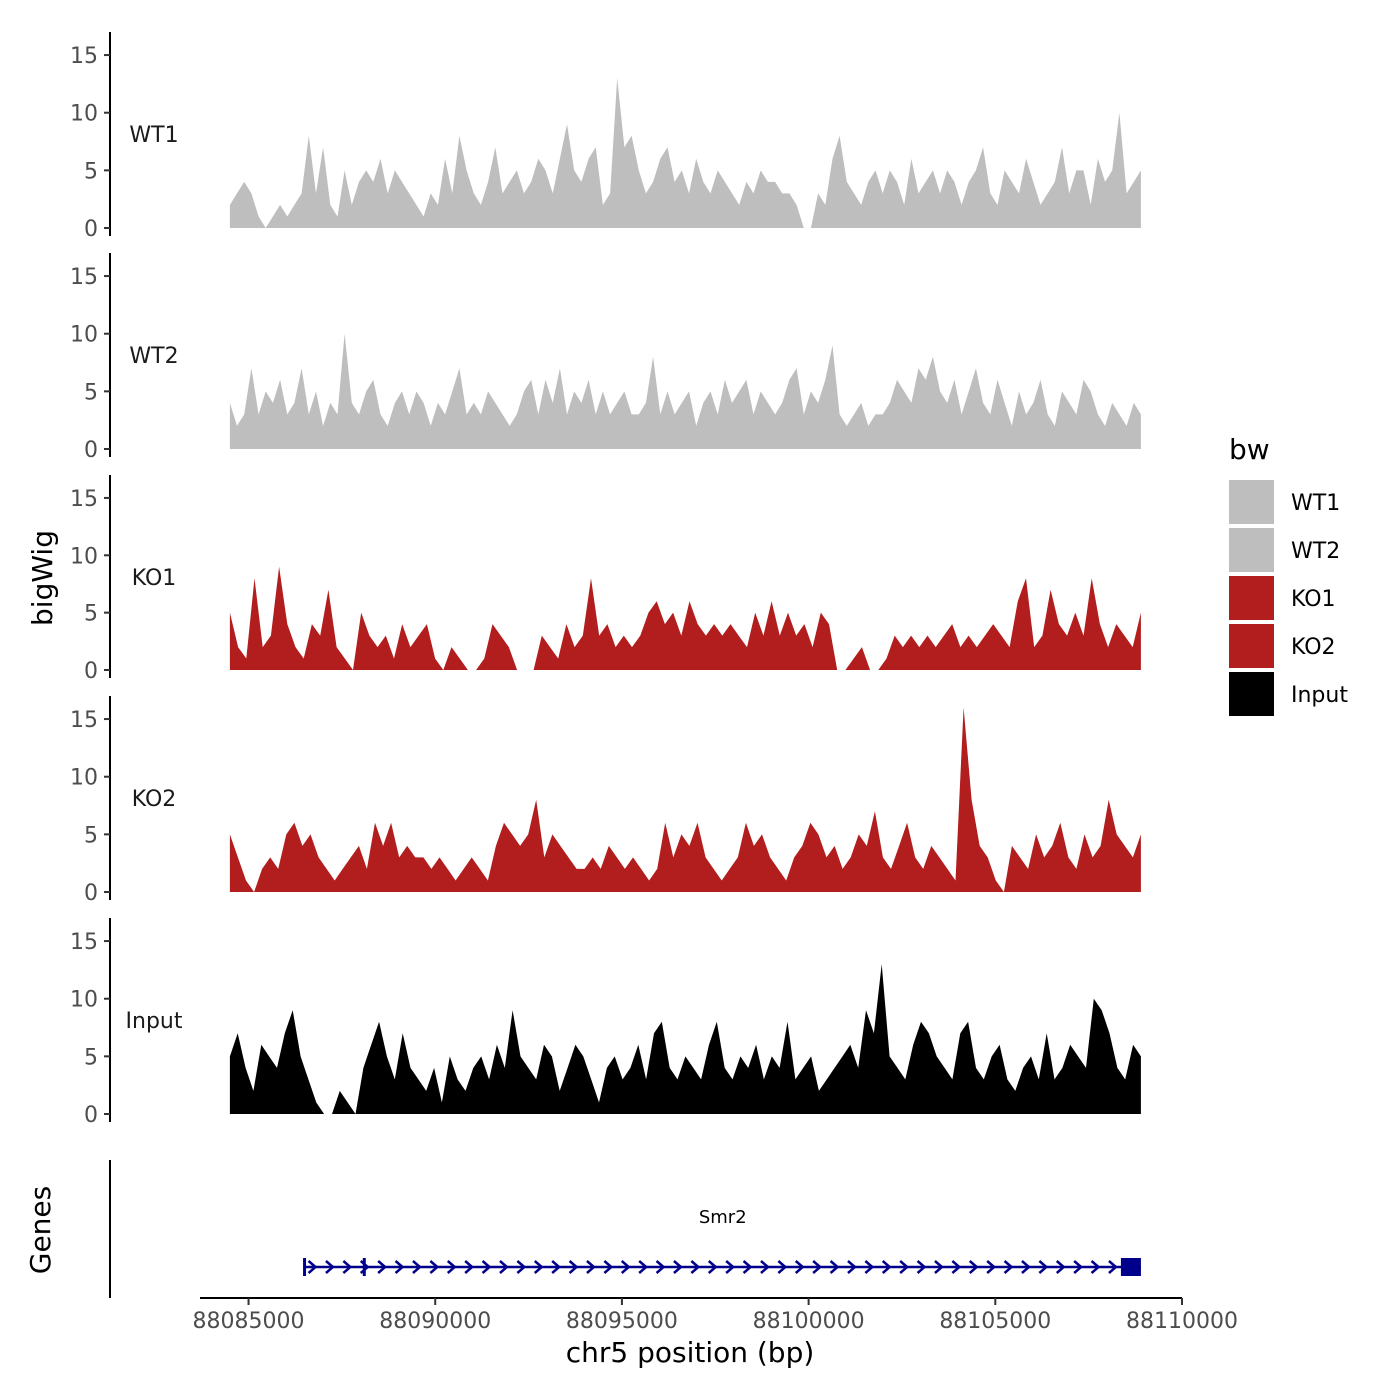 The image size is (1400, 1400). What do you see at coordinates (153, 135) in the screenshot?
I see `track-label: WT1` at bounding box center [153, 135].